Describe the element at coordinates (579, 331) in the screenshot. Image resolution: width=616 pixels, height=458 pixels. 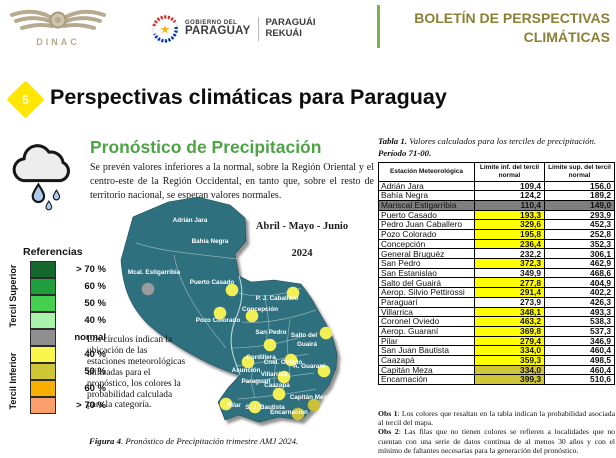
I see `sup-limit-cell: 537,3` at that location.